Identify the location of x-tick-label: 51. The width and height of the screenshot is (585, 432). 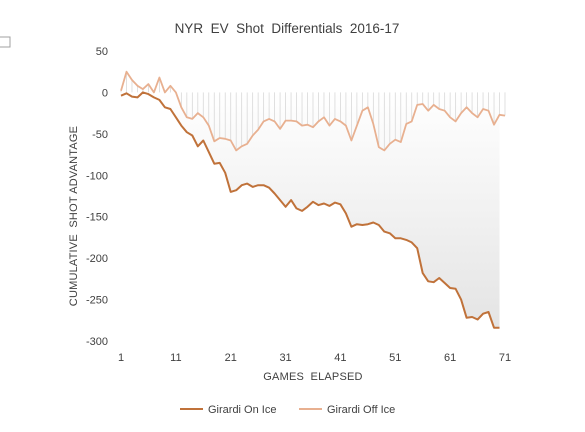
(395, 358).